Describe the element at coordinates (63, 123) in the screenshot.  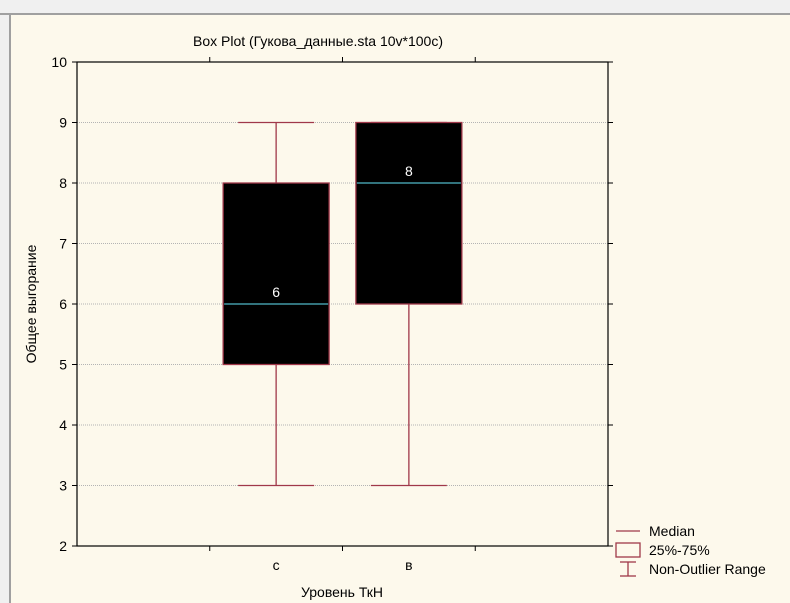
I see `y-tick-label: 9` at that location.